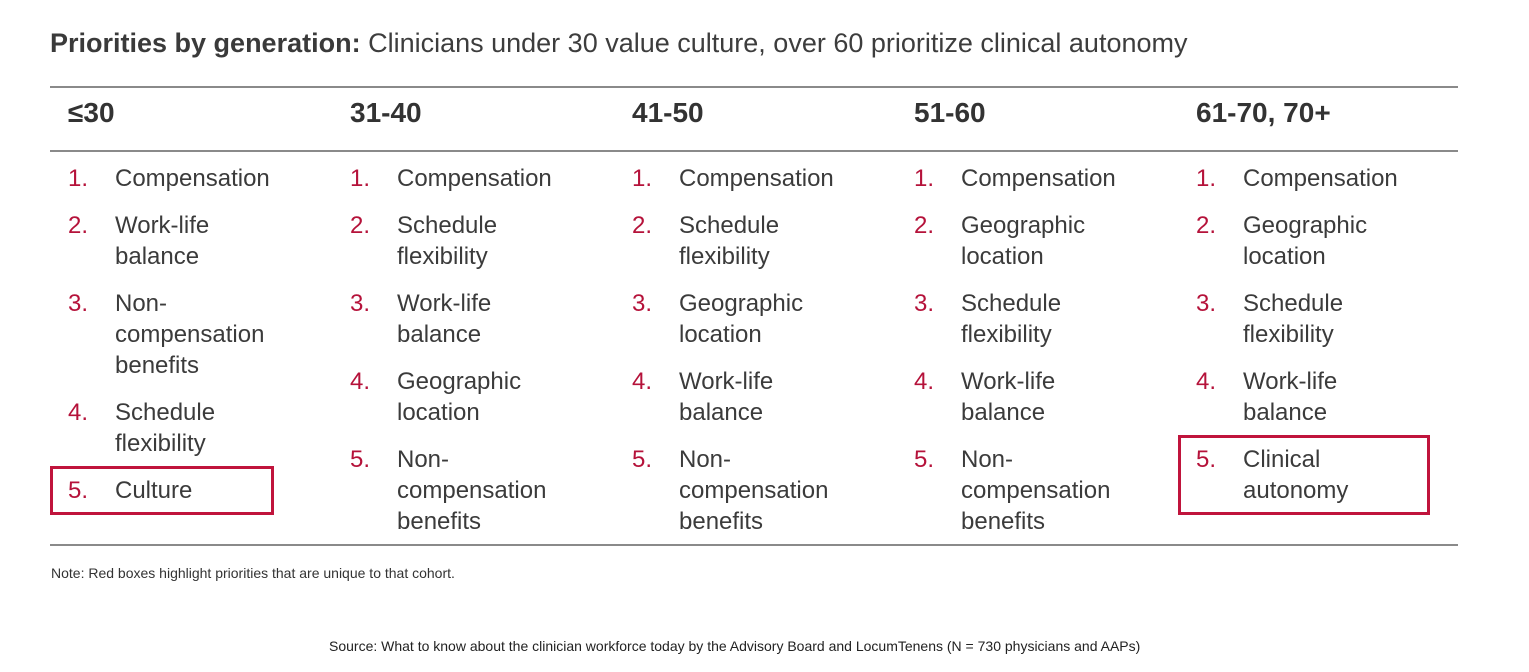  What do you see at coordinates (950, 112) in the screenshot?
I see `column-header: 51-60` at bounding box center [950, 112].